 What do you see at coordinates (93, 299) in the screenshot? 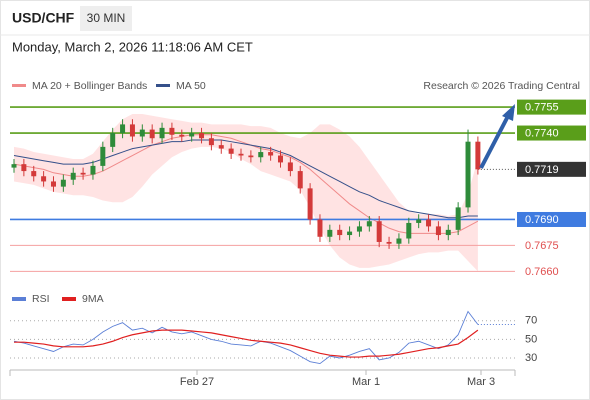
I see `legend-label: 9MA` at bounding box center [93, 299].